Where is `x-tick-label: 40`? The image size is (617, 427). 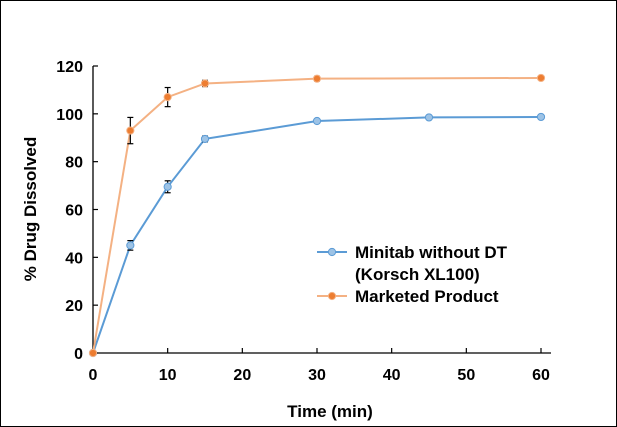
x-tick-label: 40 is located at coordinates (392, 375).